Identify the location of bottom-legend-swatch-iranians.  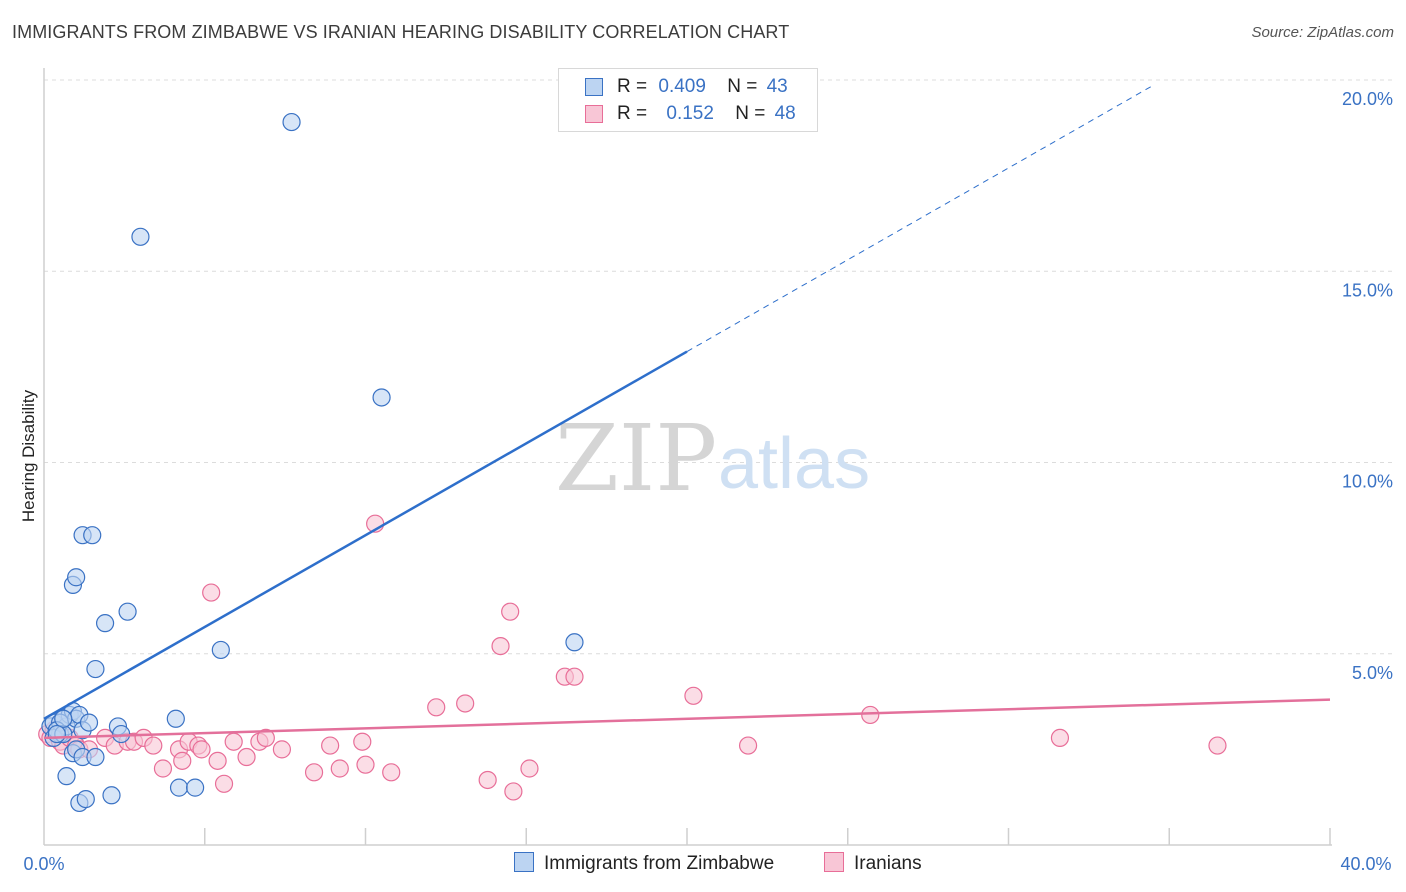
(834, 862).